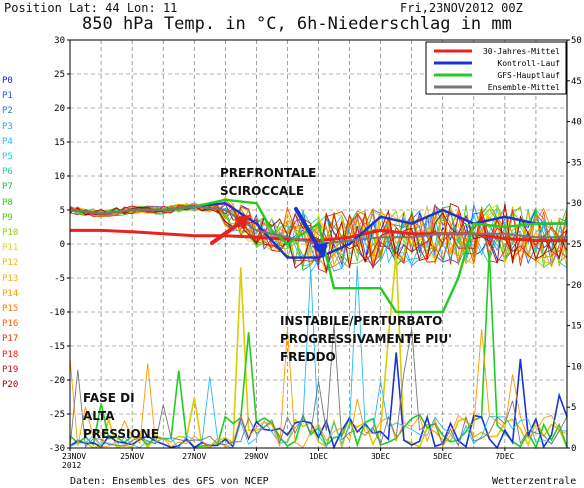  What do you see at coordinates (504, 456) in the screenshot?
I see `x-tick-label: 7DEC` at bounding box center [504, 456].